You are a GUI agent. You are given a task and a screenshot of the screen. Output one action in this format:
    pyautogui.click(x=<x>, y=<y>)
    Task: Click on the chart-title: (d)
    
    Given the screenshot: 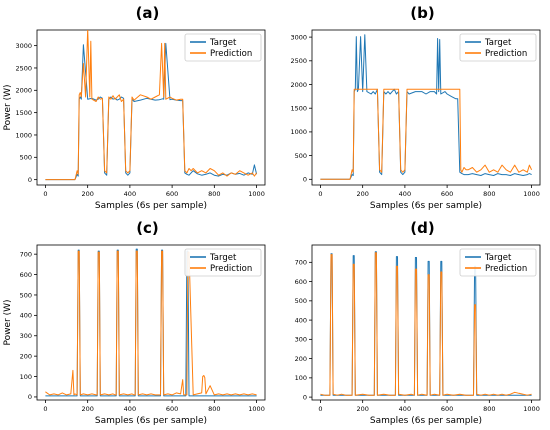 What is the action you would take?
    pyautogui.click(x=422, y=228)
    